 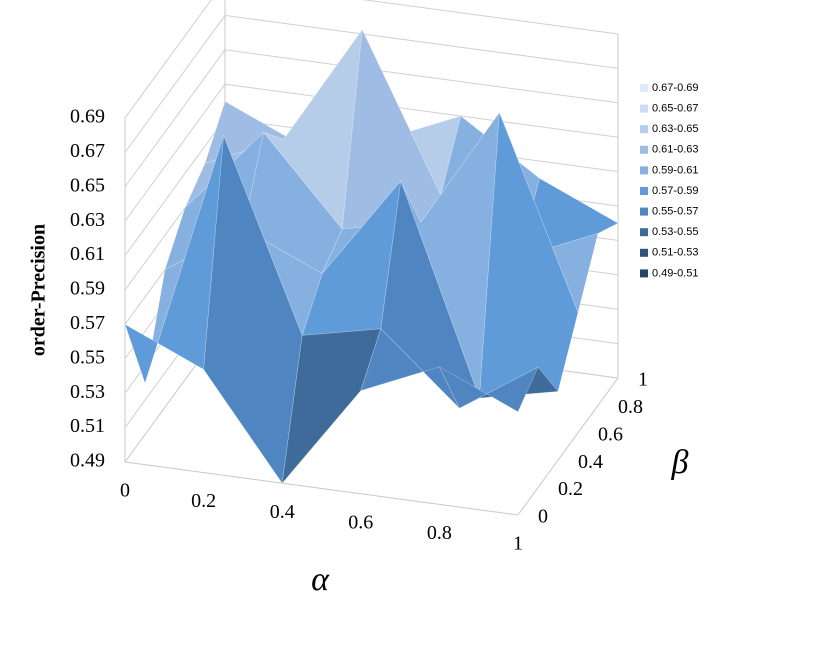 What do you see at coordinates (87, 357) in the screenshot?
I see `z-tick-label: 0.55` at bounding box center [87, 357].